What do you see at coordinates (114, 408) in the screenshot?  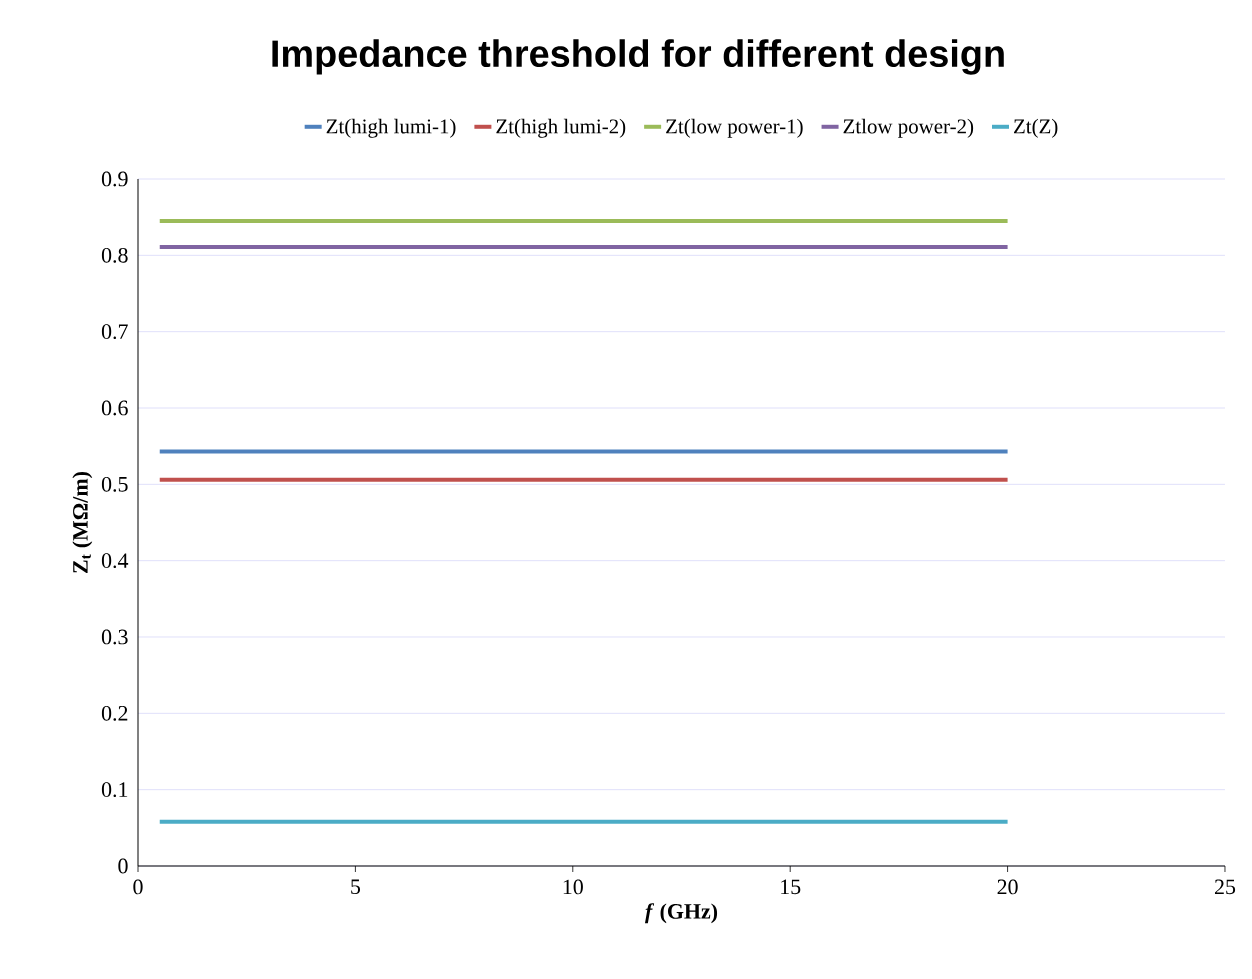 I see `y-tick-label: 0.6` at bounding box center [114, 408].